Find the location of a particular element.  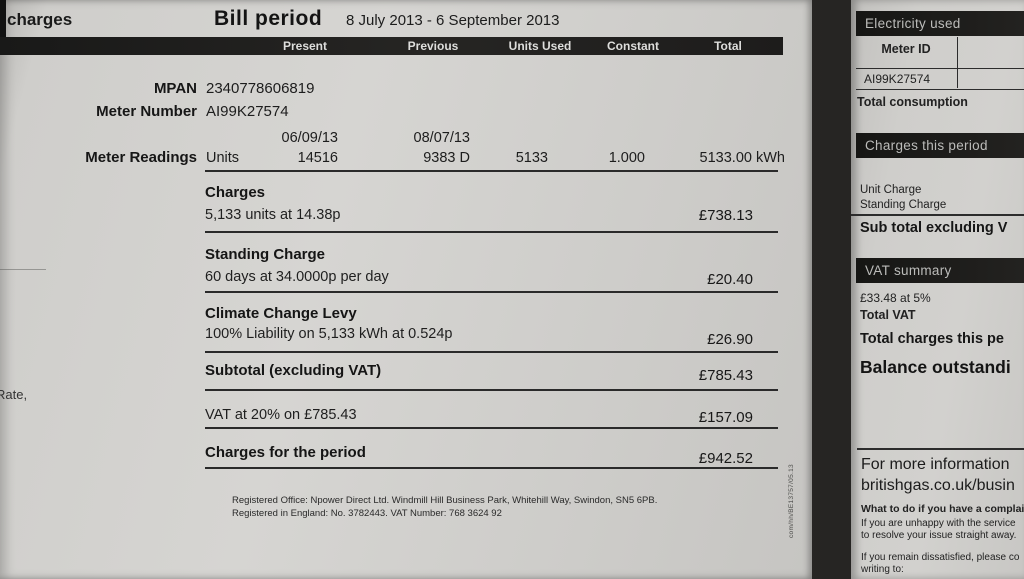

electricity-used-header: Electricity used is located at coordinates (940, 23).